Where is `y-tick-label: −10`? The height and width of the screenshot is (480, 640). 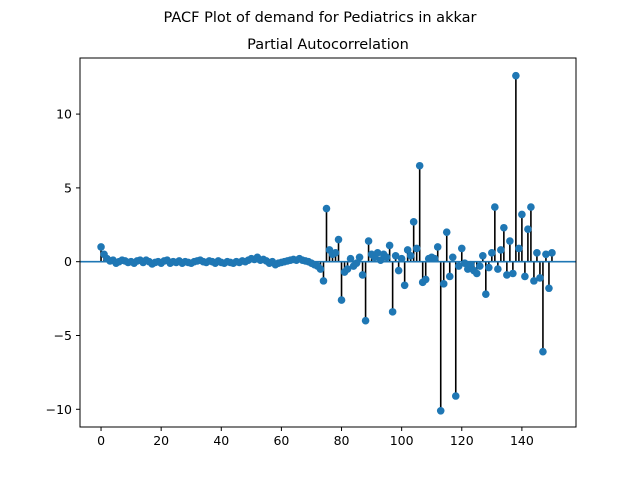
y-tick-label: −10 is located at coordinates (59, 409).